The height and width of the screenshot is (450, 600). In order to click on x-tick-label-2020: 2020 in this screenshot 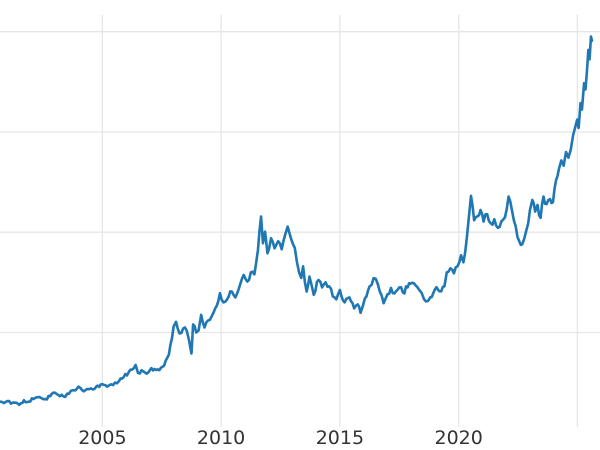, I will do `click(458, 438)`.